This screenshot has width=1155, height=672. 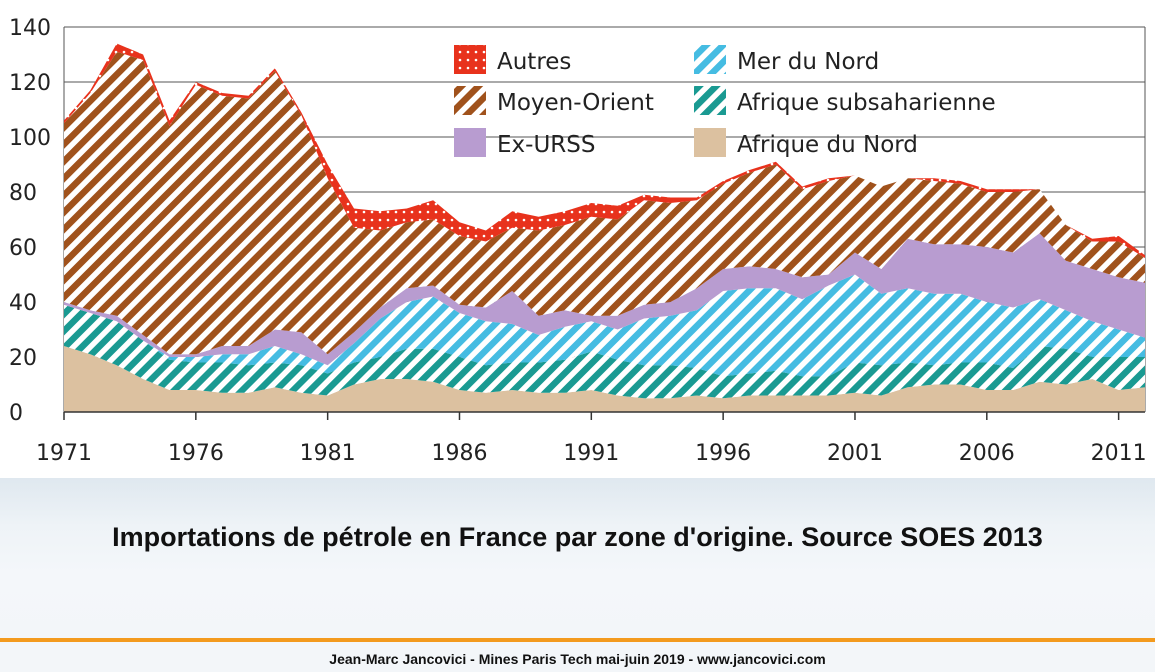 What do you see at coordinates (577, 640) in the screenshot?
I see `footer-divider` at bounding box center [577, 640].